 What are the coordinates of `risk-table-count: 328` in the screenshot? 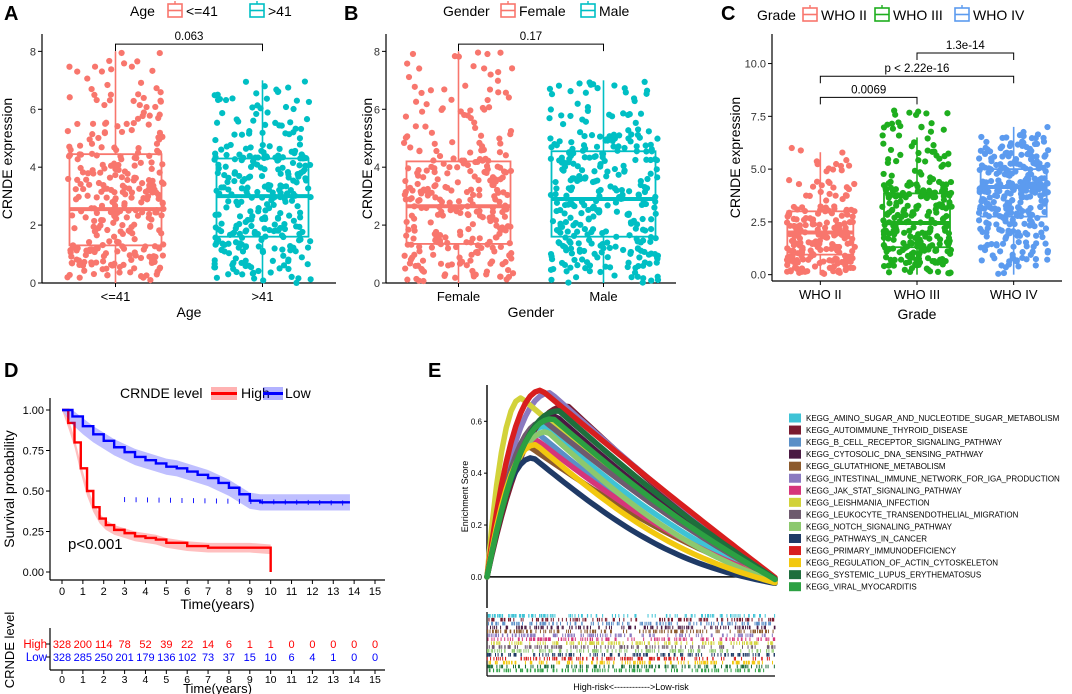 It's located at (62, 658).